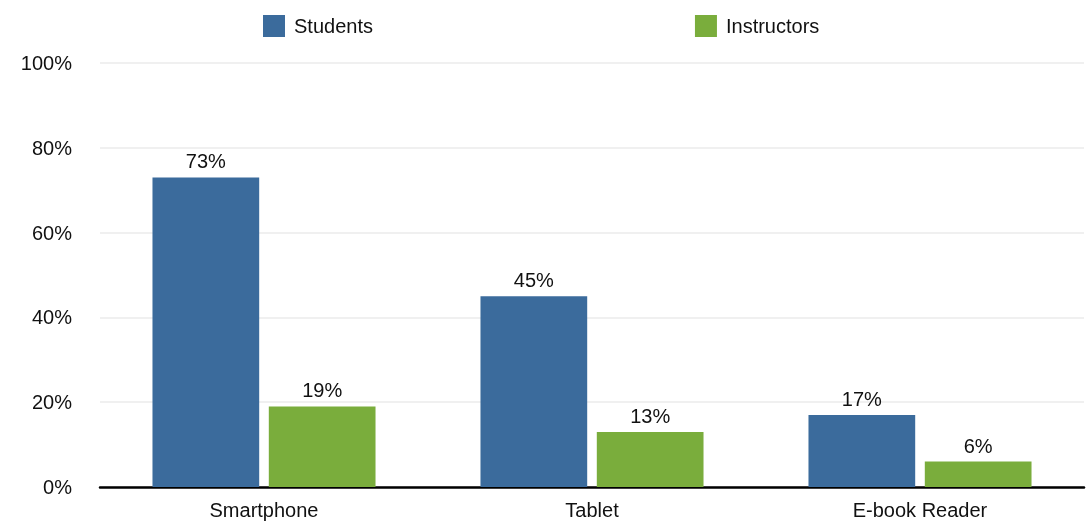 The image size is (1086, 525). Describe the element at coordinates (862, 398) in the screenshot. I see `data-label: 17%` at that location.